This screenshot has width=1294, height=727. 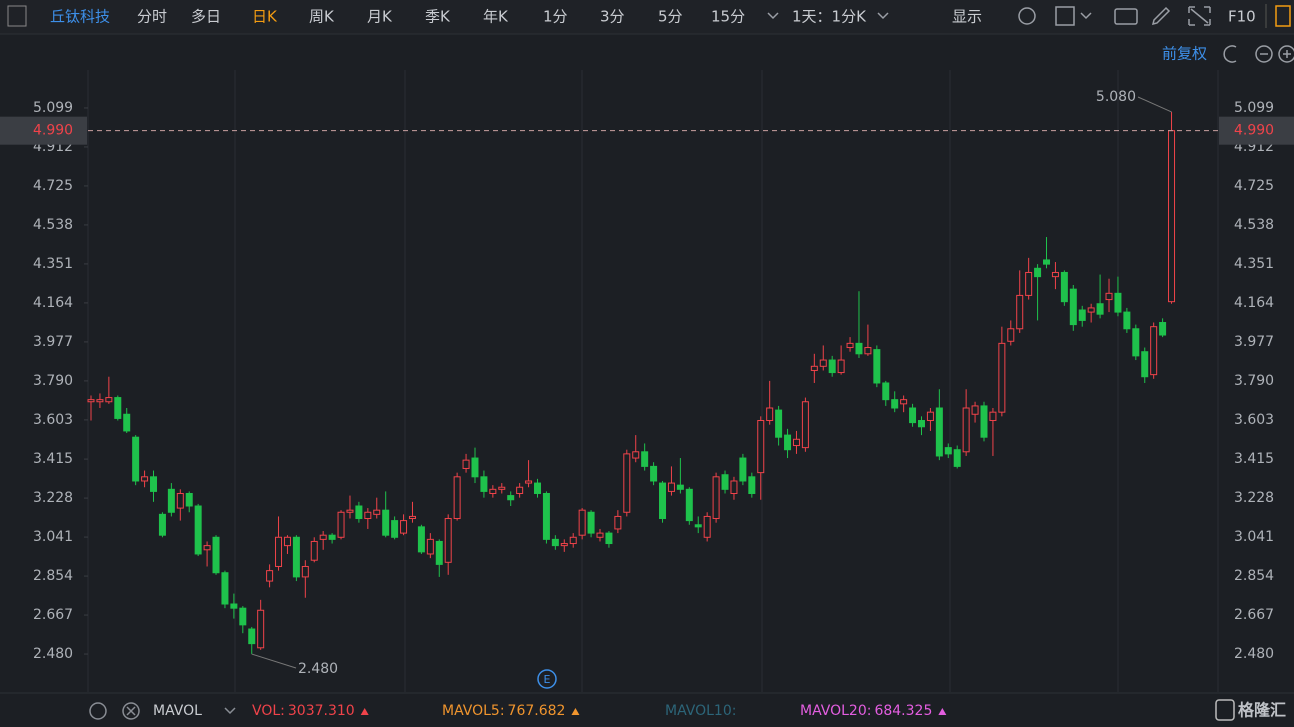 What do you see at coordinates (98, 711) in the screenshot?
I see `indicator-settings-icon` at bounding box center [98, 711].